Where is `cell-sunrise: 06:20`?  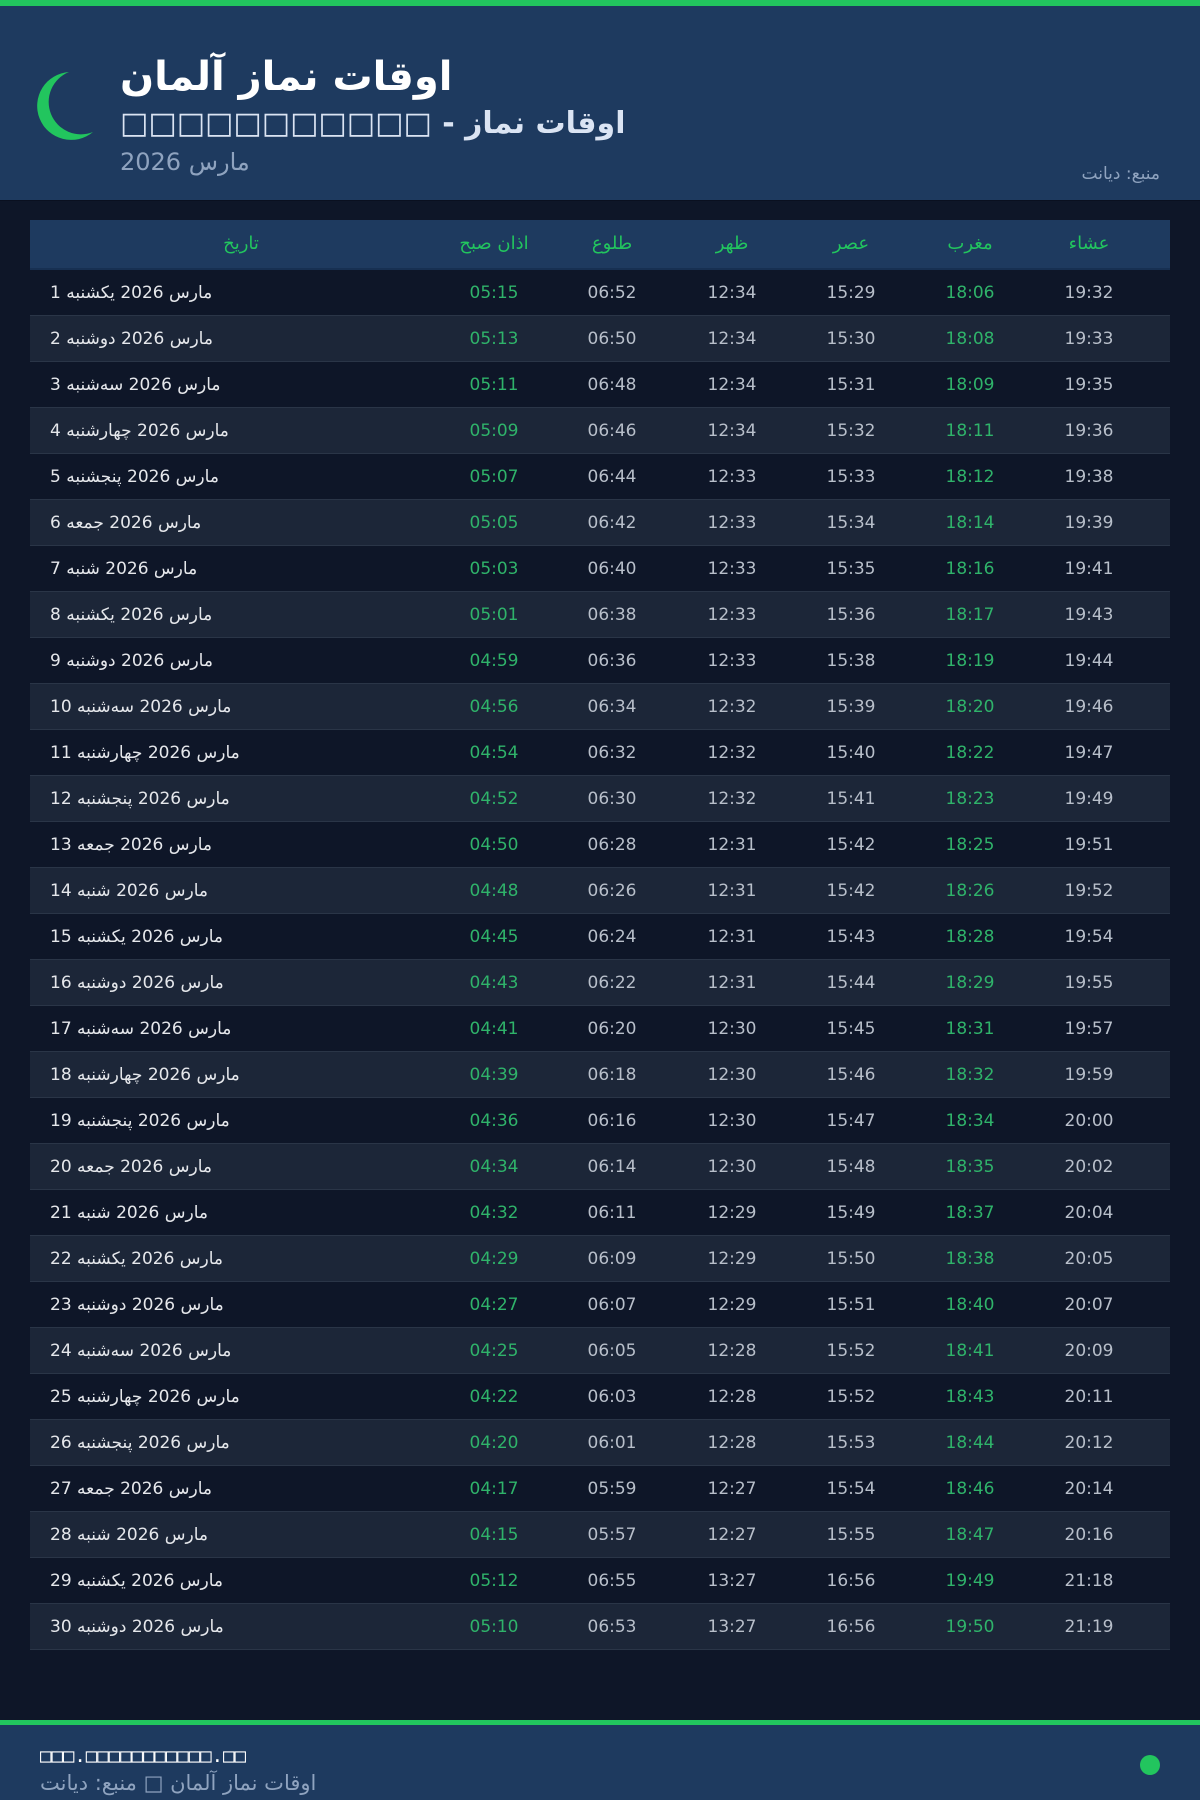 cell-sunrise: 06:20 is located at coordinates (612, 1029).